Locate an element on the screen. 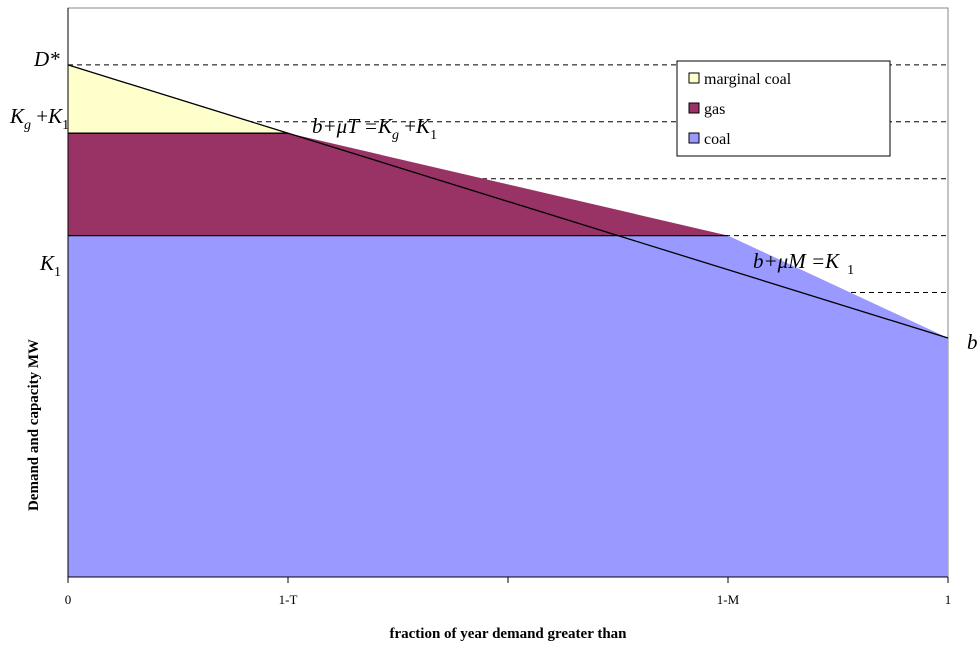 This screenshot has height=650, width=979. legend: marginal coal gas coal is located at coordinates (783, 108).